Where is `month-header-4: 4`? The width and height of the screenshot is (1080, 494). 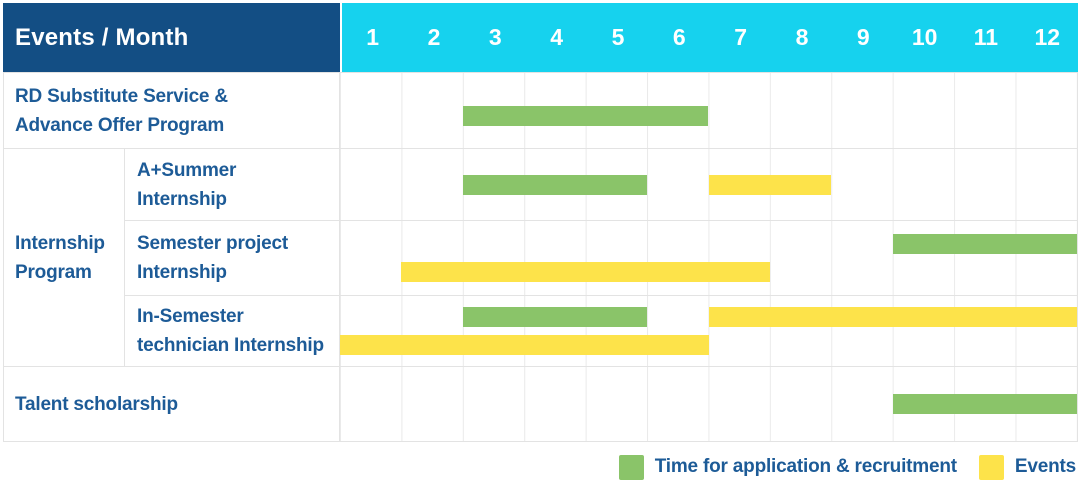 month-header-4: 4 is located at coordinates (557, 37).